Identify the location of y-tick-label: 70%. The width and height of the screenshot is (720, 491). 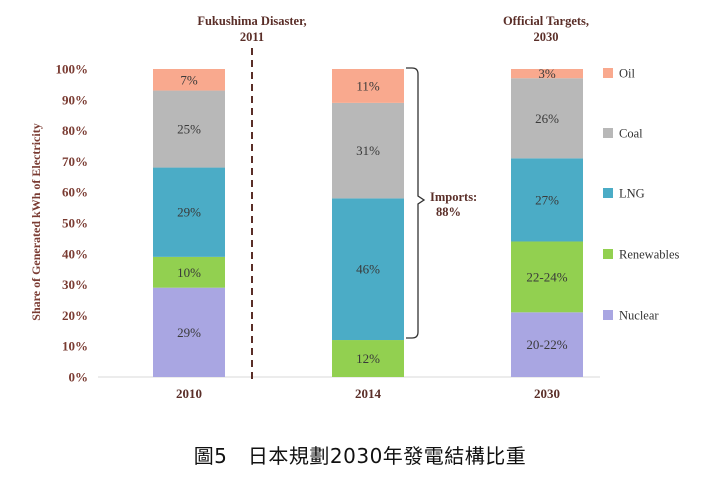
(75, 161).